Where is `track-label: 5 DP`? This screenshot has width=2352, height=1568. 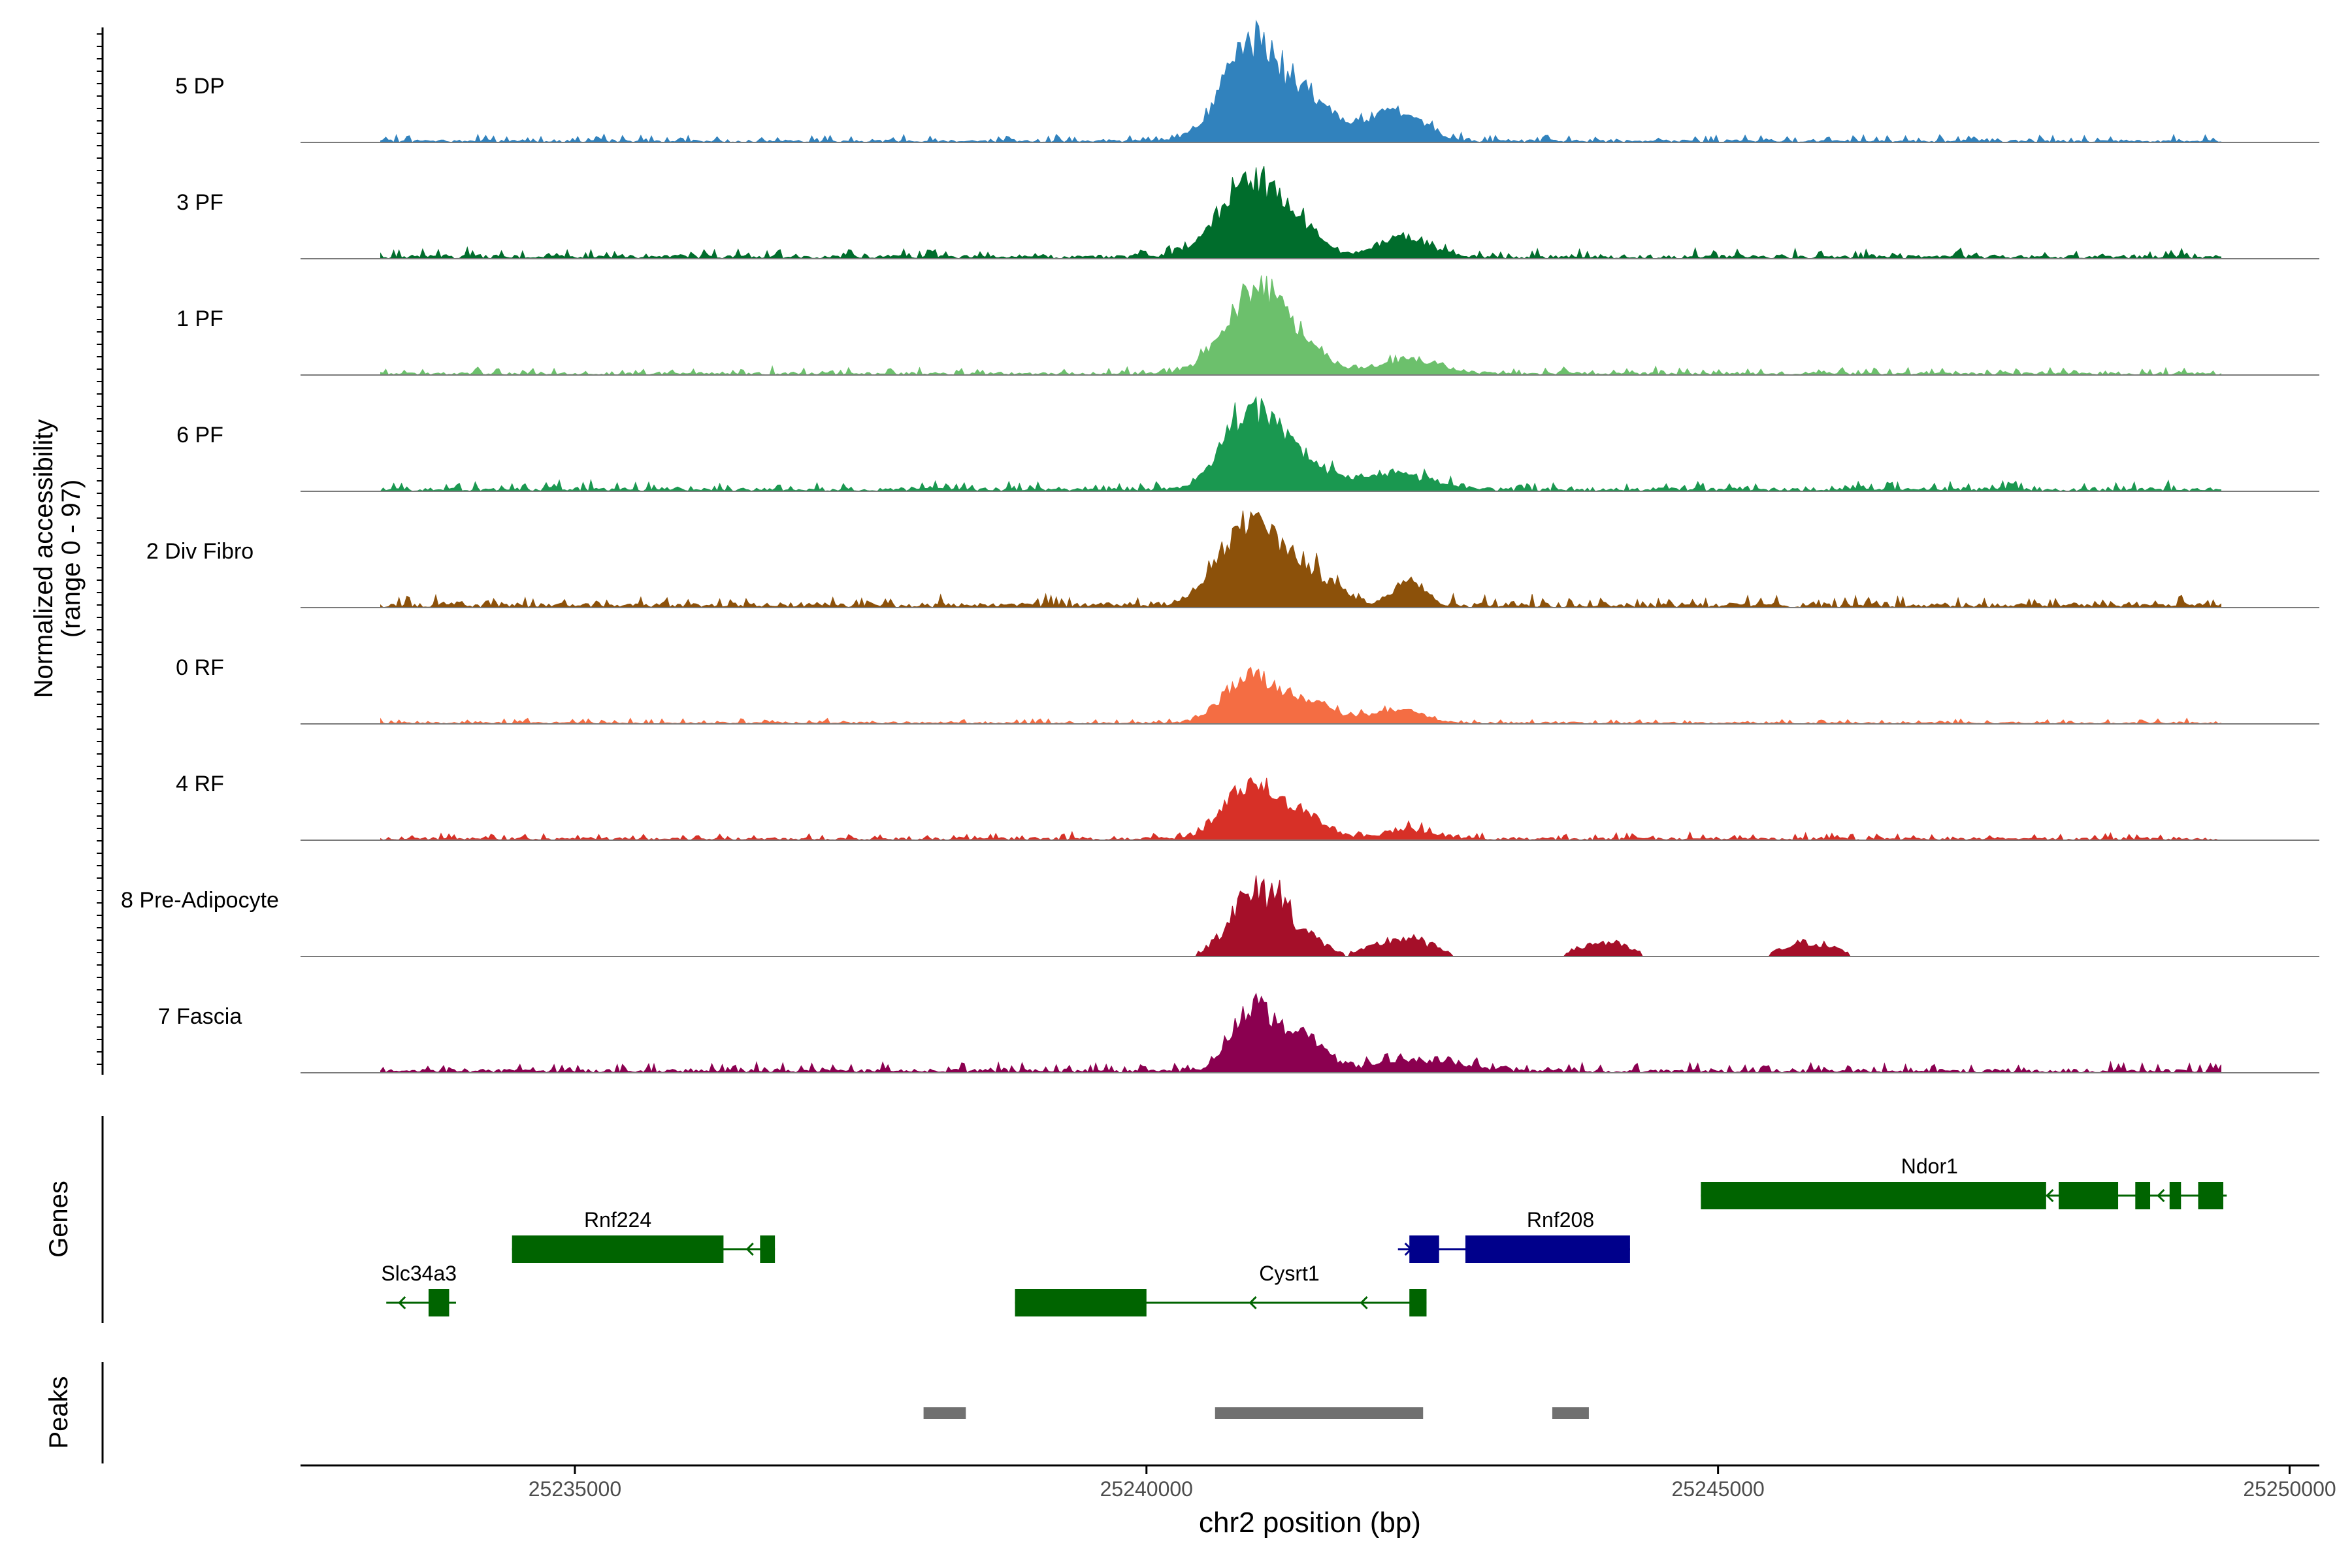 track-label: 5 DP is located at coordinates (200, 86).